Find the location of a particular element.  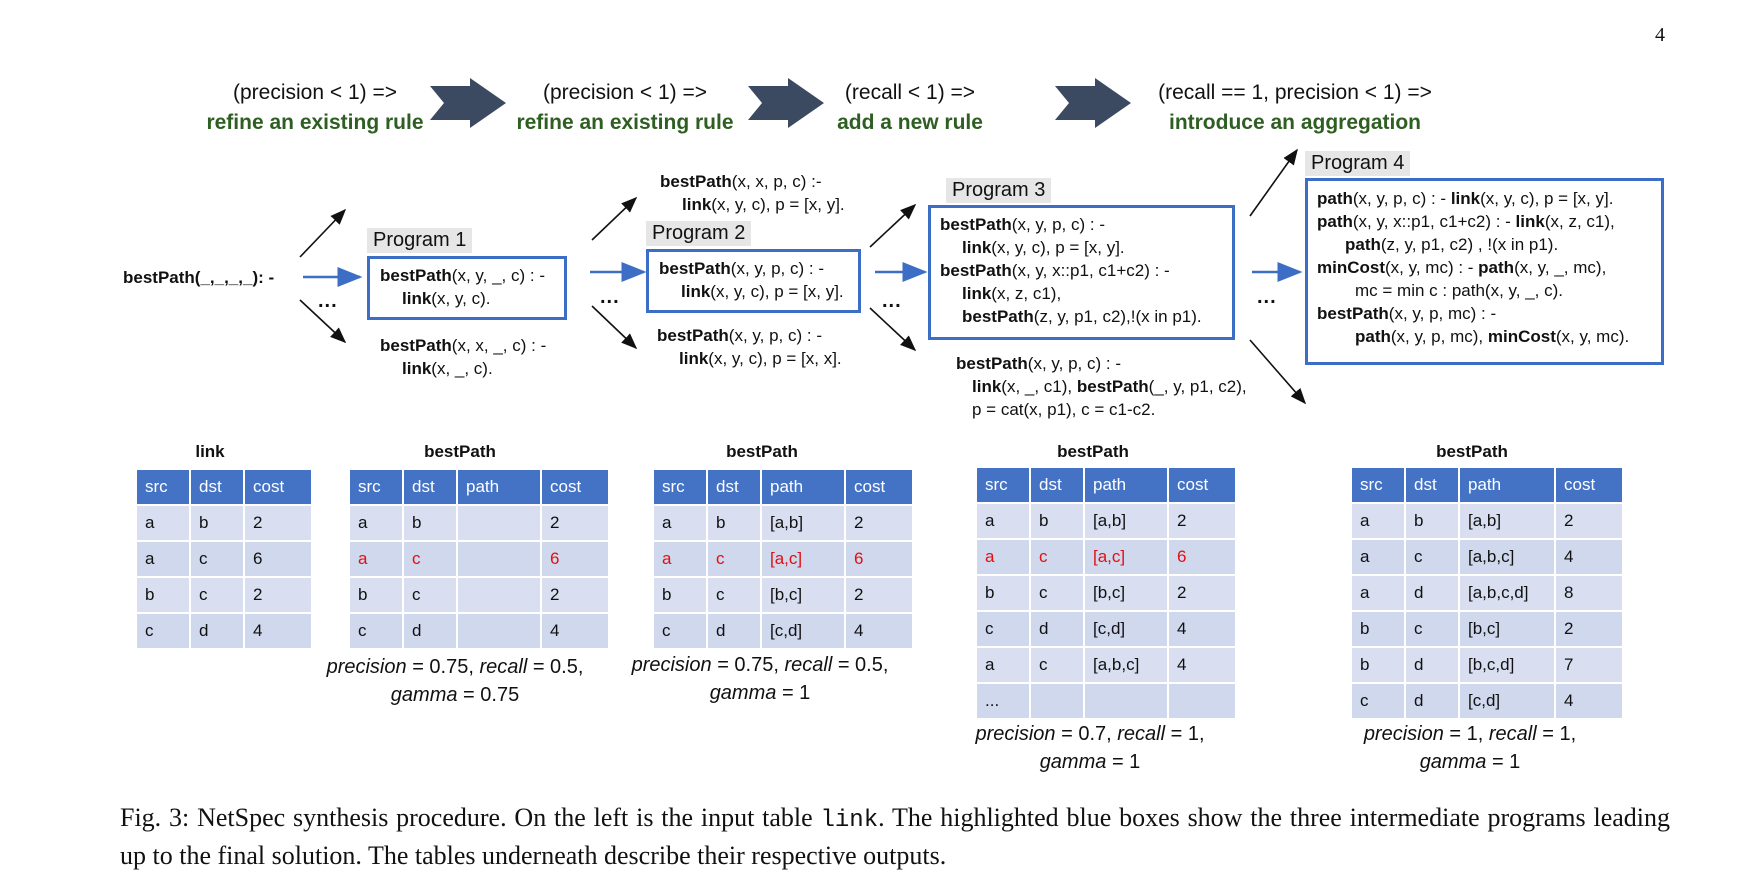

metric-4-line-1: precision = 1, recall = 1, is located at coordinates (1470, 734).